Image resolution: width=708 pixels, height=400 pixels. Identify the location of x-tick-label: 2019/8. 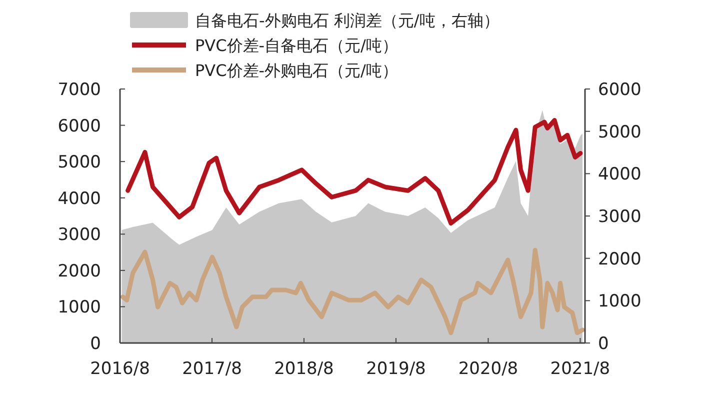
(396, 369).